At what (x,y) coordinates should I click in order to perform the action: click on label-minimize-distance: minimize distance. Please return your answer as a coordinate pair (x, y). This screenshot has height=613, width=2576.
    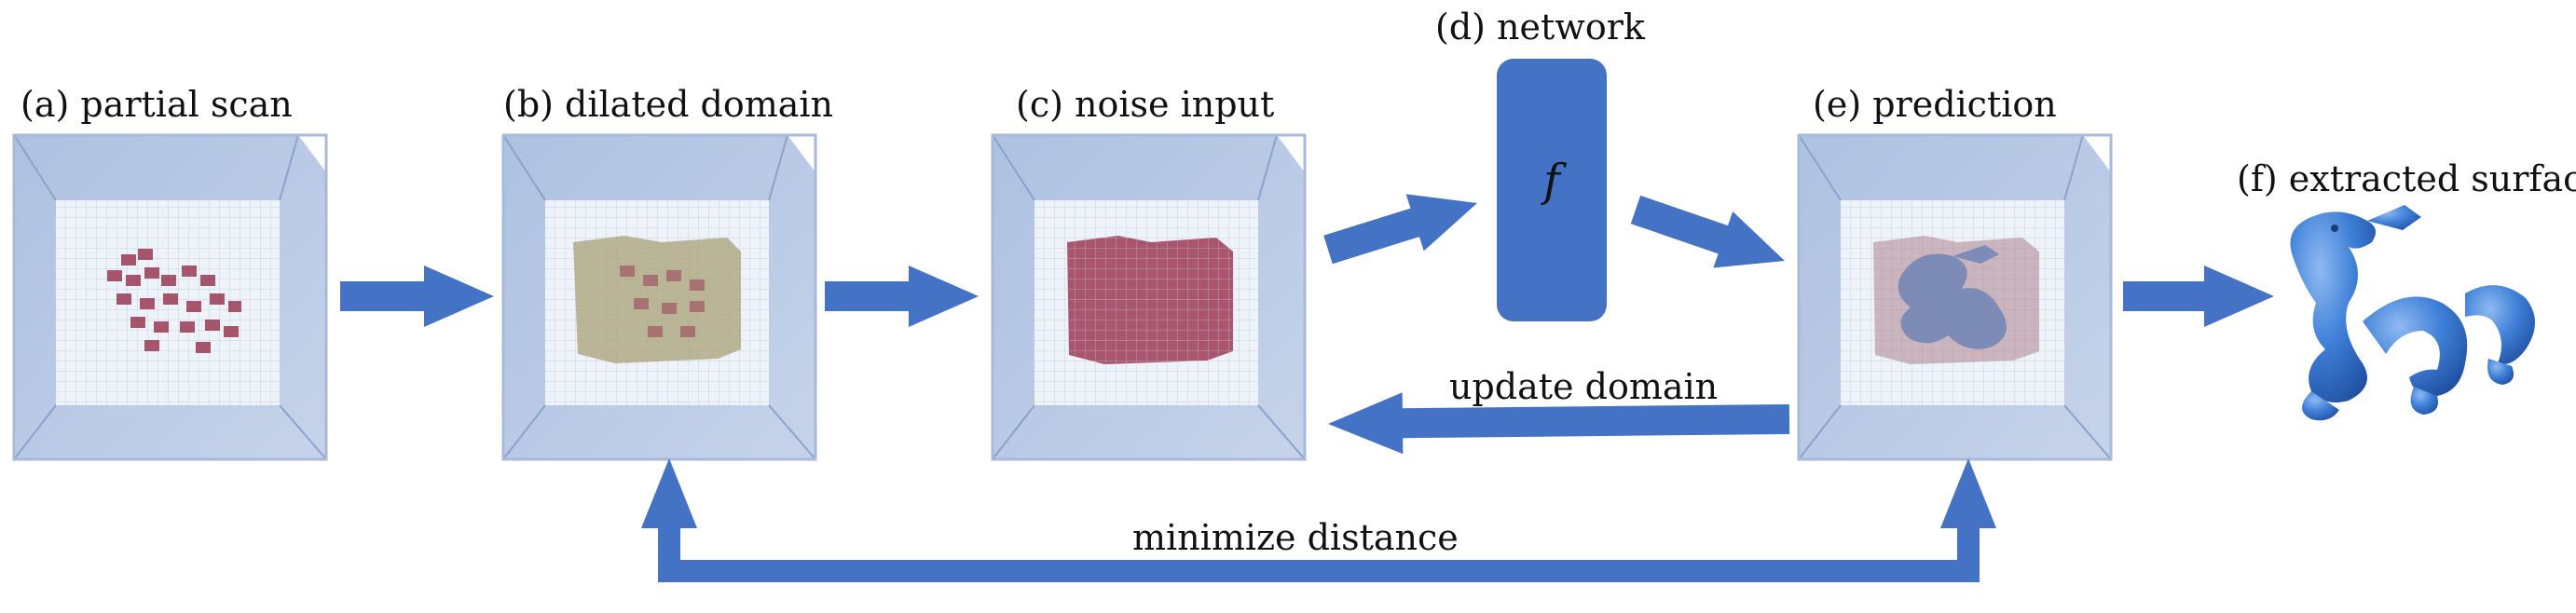
    Looking at the image, I should click on (1295, 537).